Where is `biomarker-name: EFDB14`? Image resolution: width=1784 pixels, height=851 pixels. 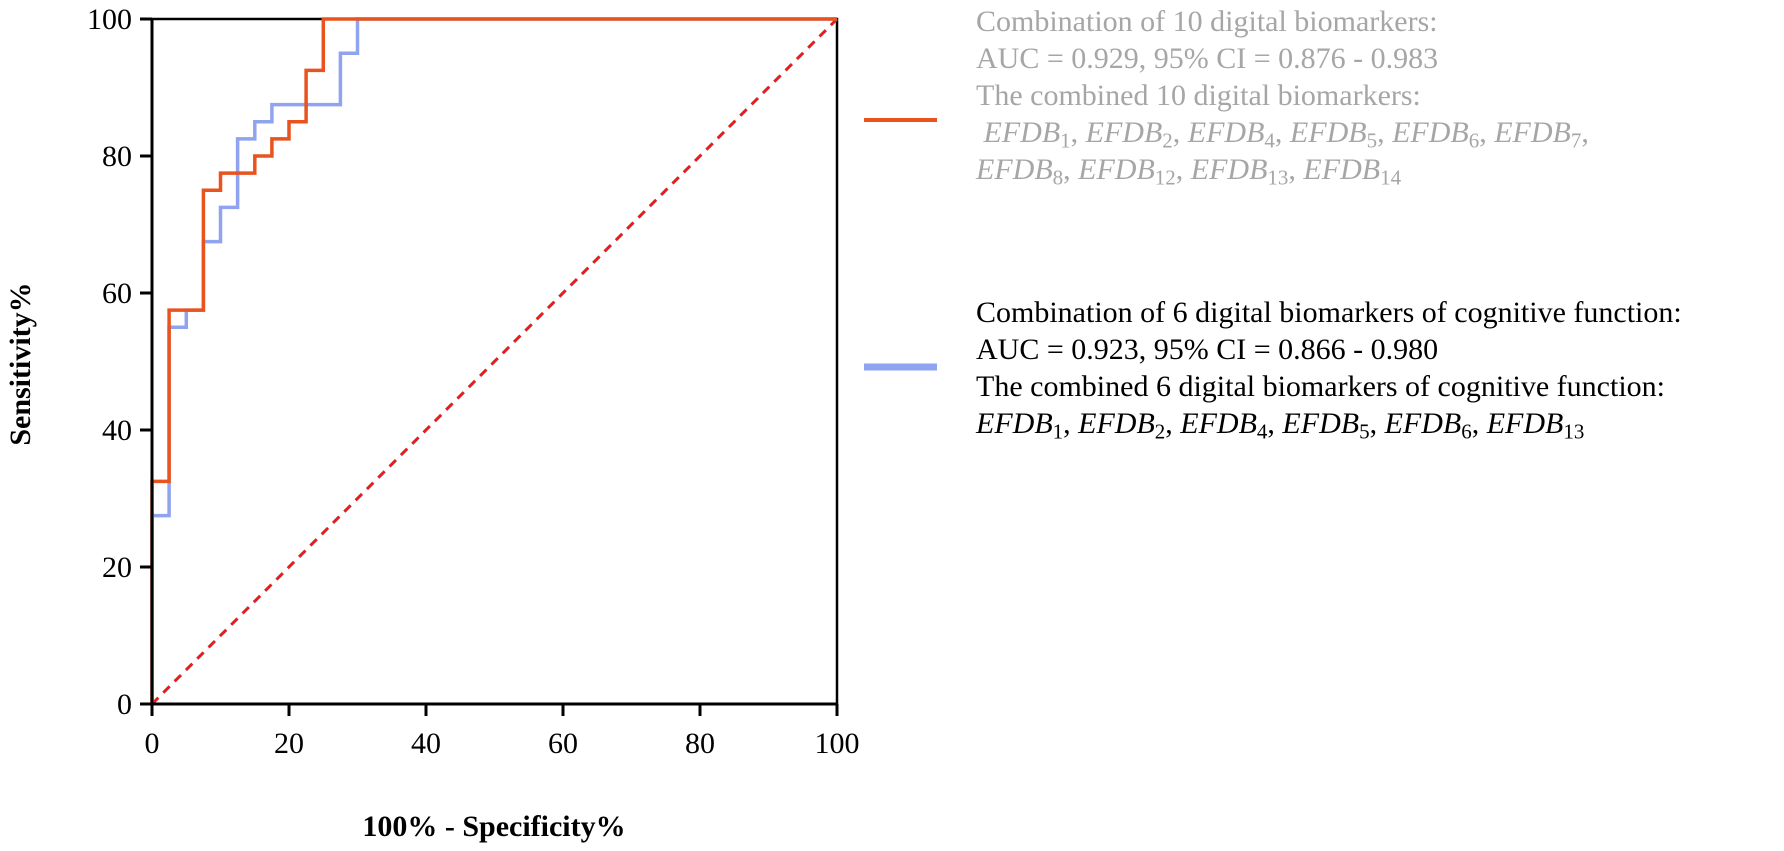
biomarker-name: EFDB14 is located at coordinates (1352, 171).